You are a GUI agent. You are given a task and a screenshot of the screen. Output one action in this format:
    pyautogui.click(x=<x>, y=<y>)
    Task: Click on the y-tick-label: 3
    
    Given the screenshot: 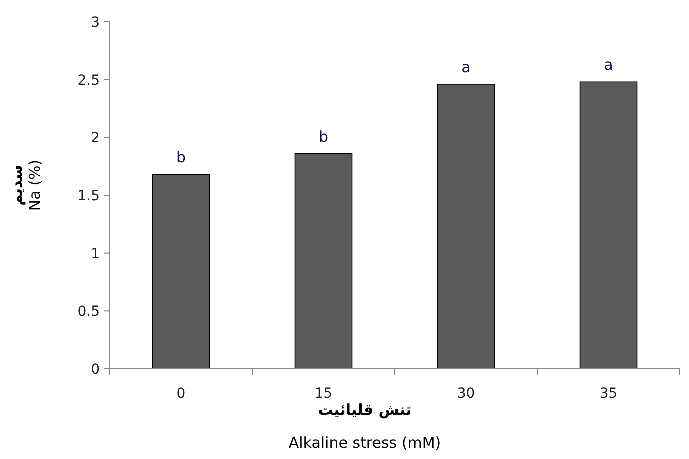 What is the action you would take?
    pyautogui.click(x=95, y=23)
    